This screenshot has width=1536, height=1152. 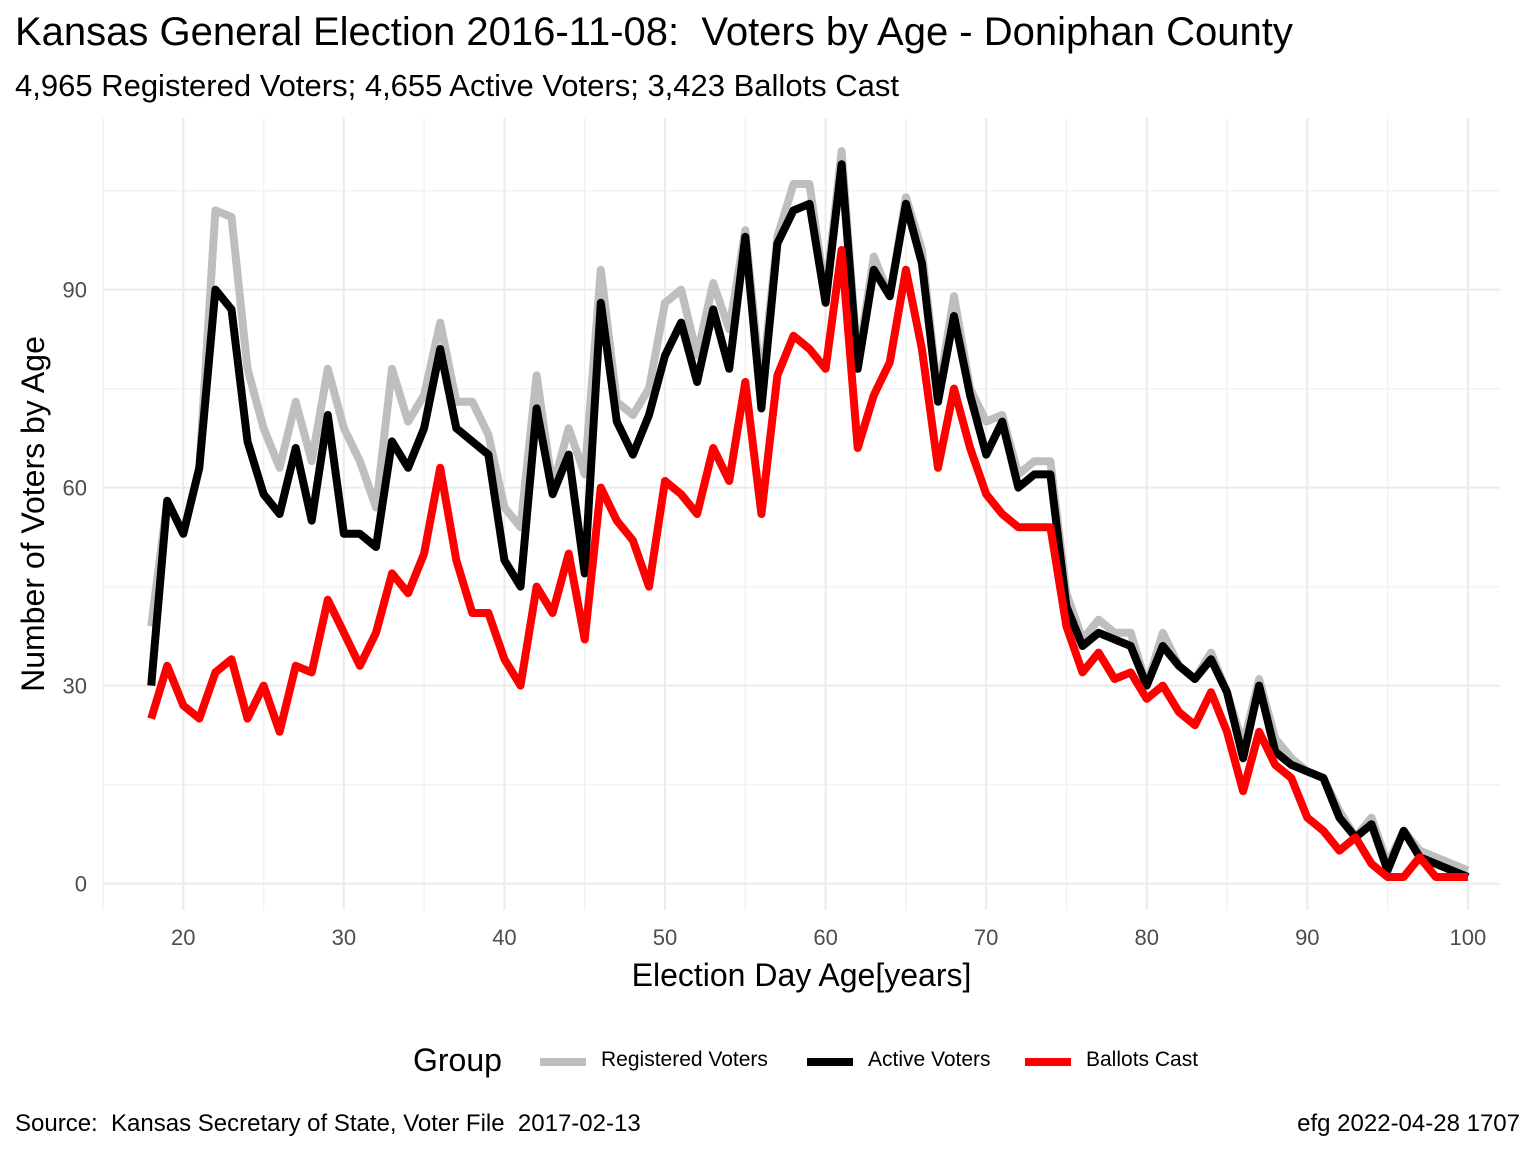 I want to click on x-axis-title: Election Day Age[years], so click(x=802, y=975).